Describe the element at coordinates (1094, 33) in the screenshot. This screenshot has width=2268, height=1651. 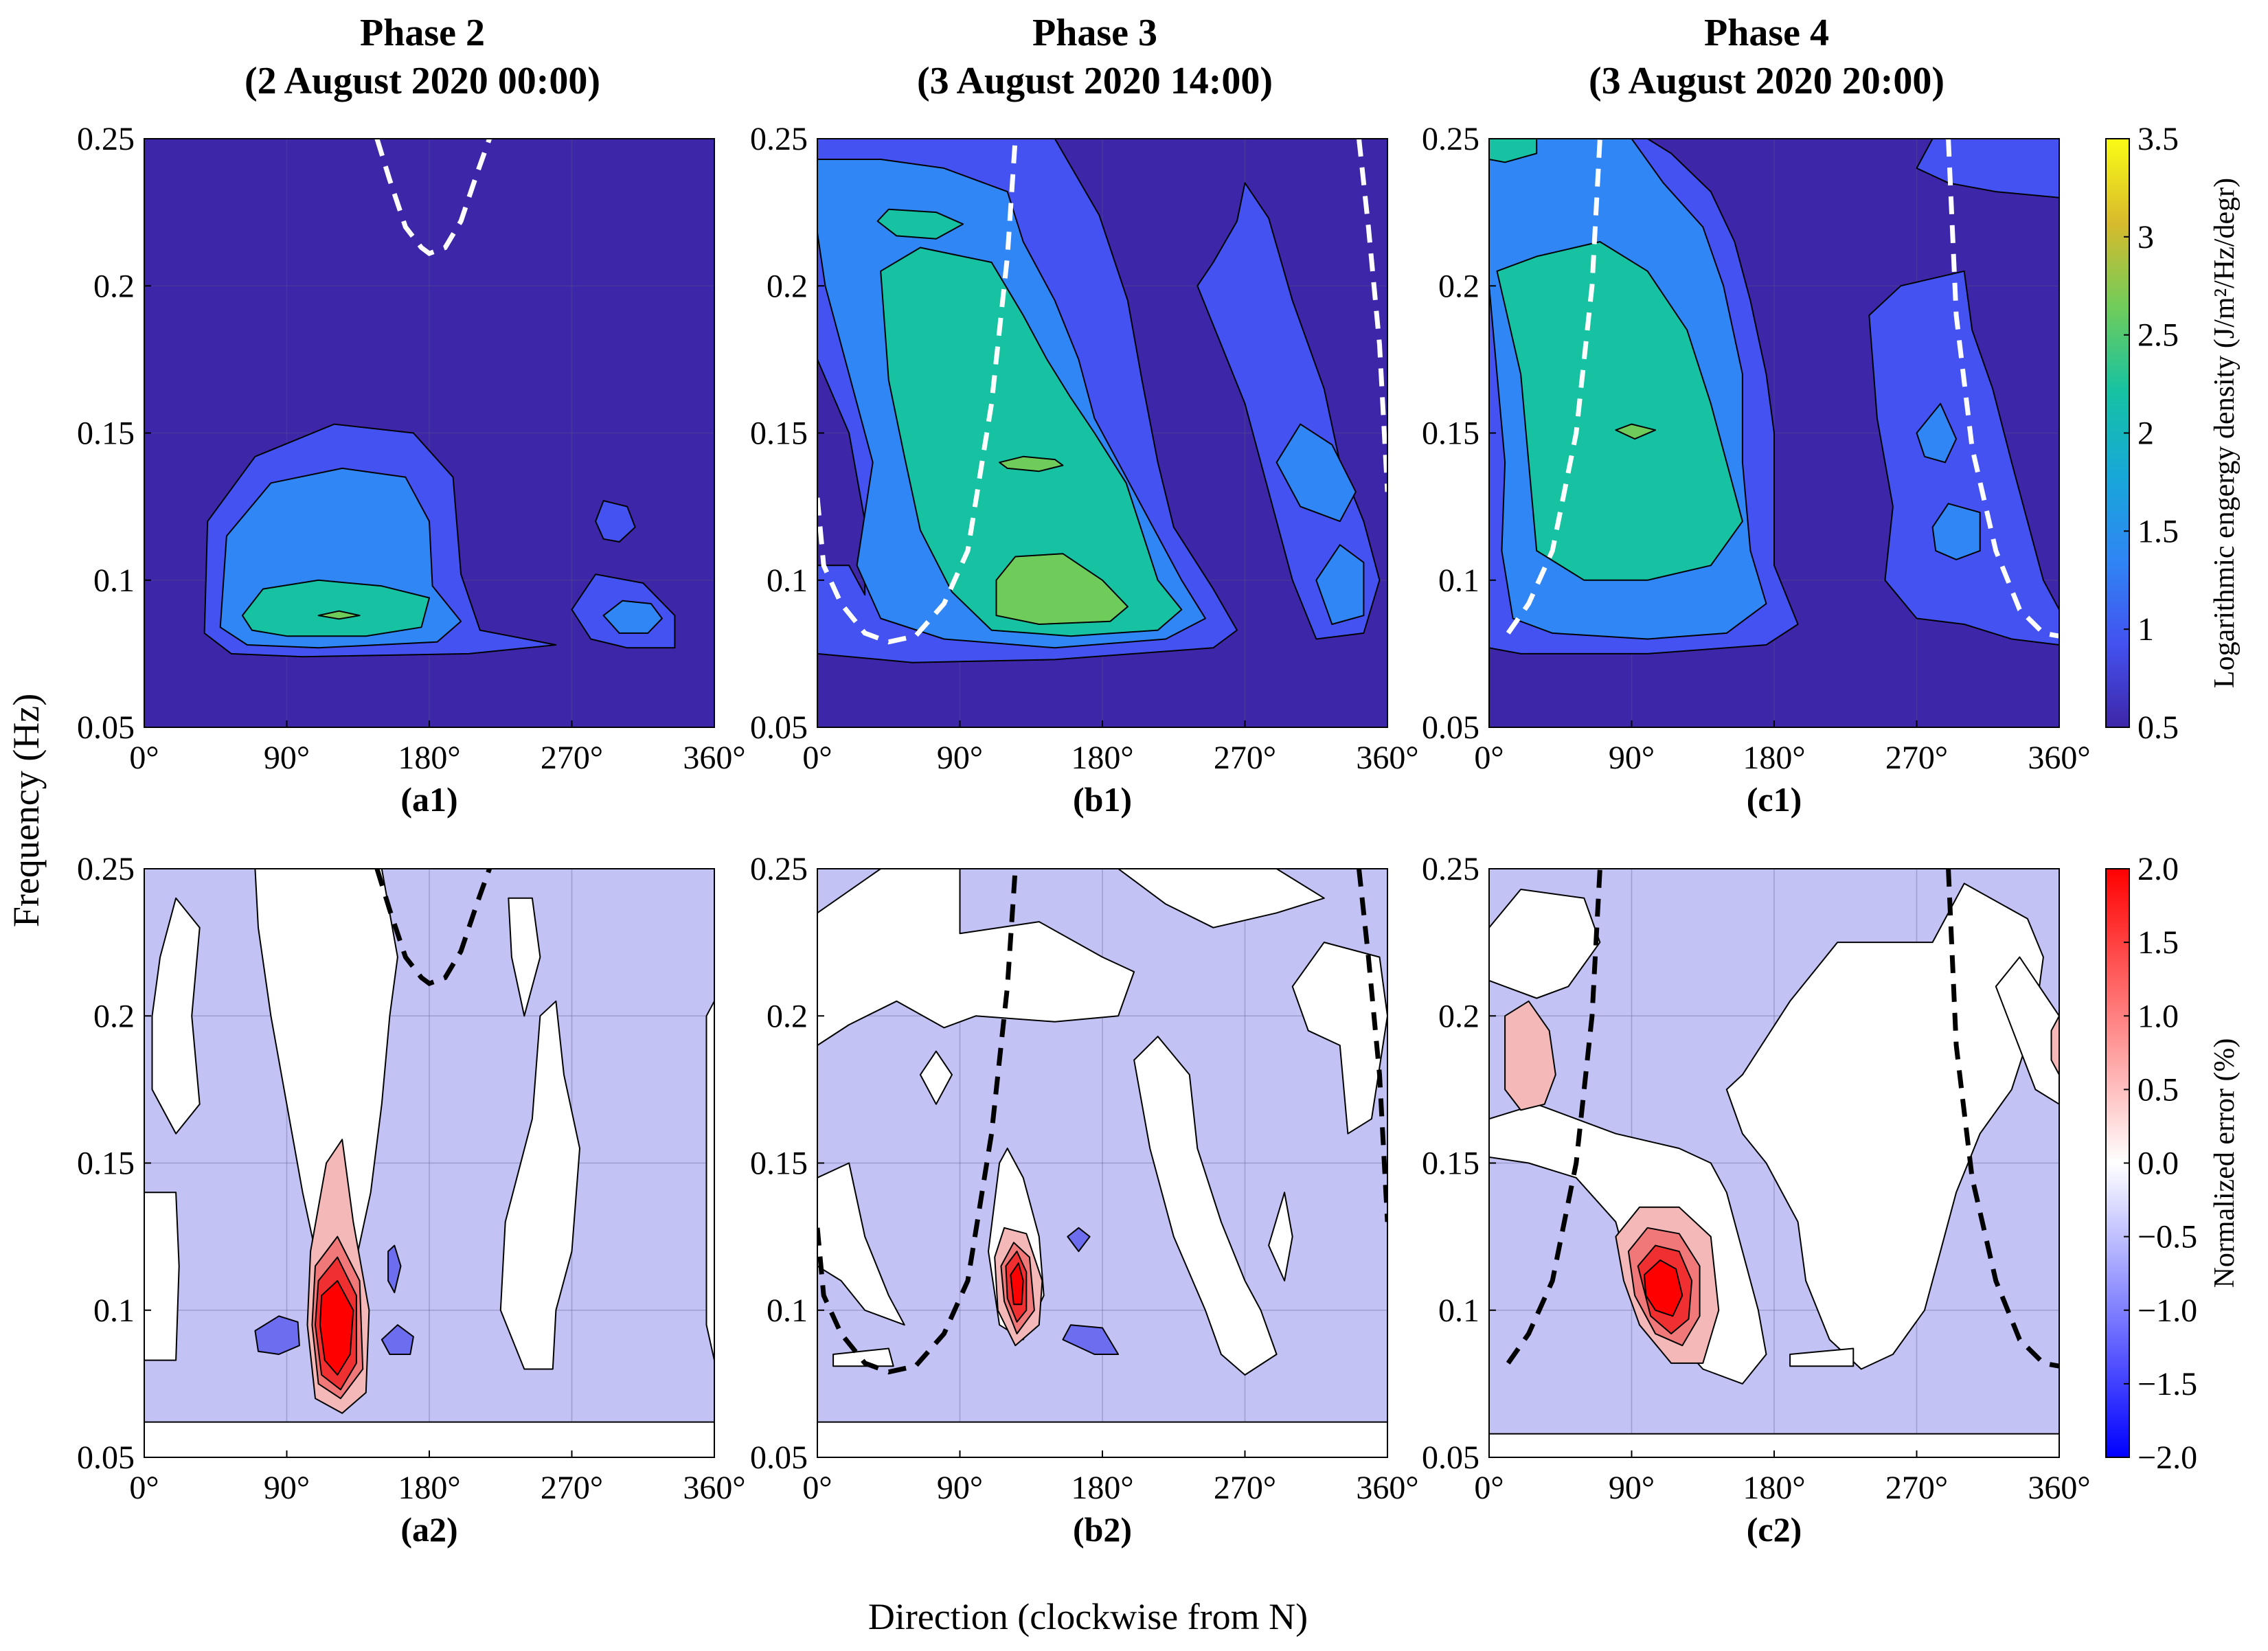
I see `column-title-phase-3: Phase 3` at that location.